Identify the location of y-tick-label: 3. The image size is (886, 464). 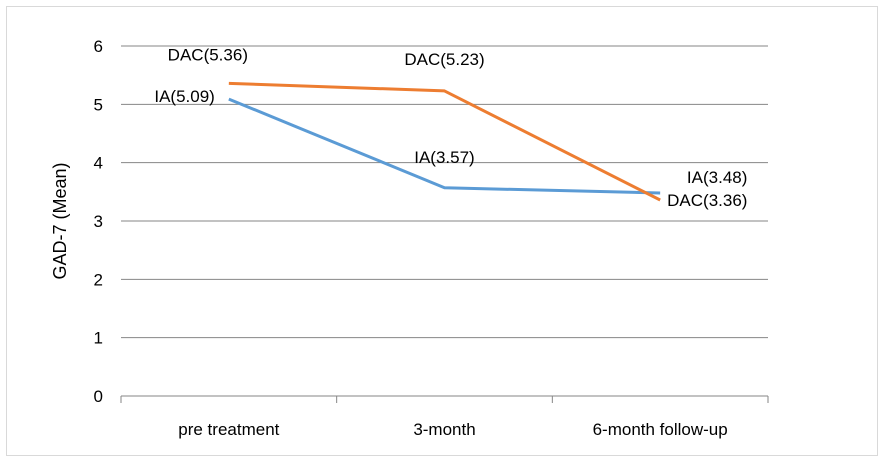
(98, 221).